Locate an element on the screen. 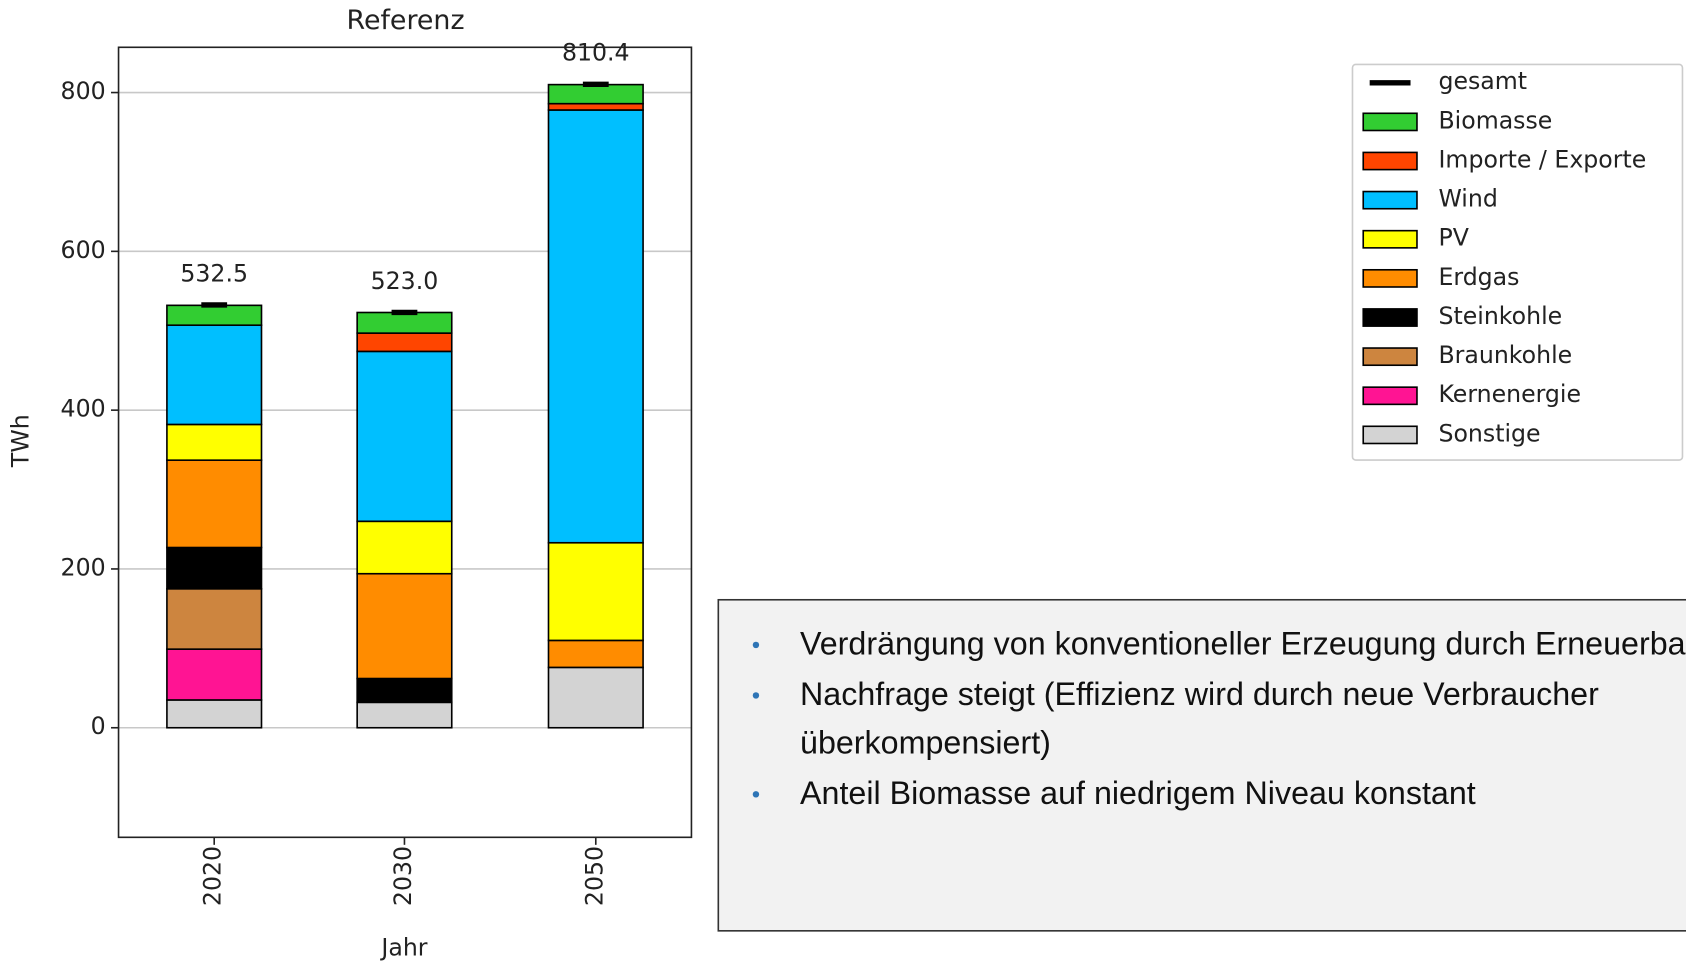 The width and height of the screenshot is (1686, 962). legend-label: PV is located at coordinates (1453, 238).